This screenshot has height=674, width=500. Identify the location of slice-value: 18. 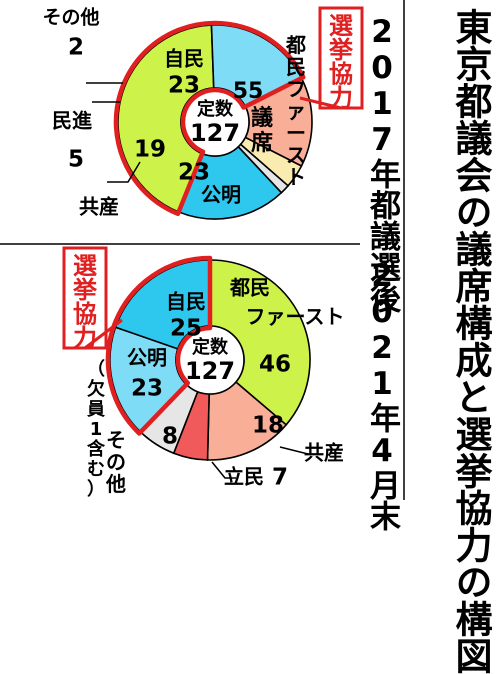
(268, 426).